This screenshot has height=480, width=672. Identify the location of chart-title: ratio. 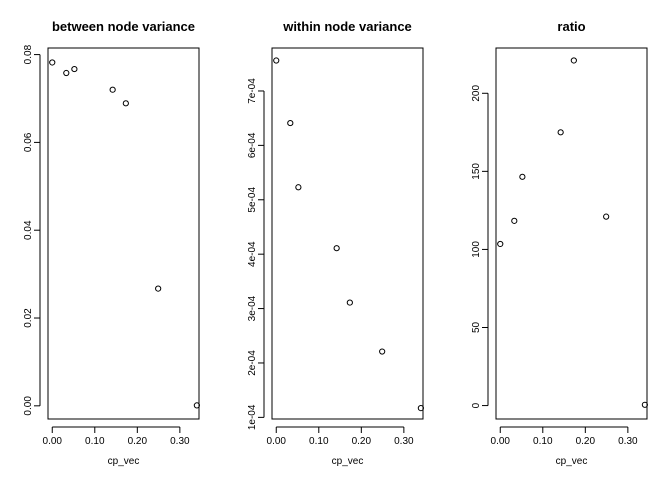
(571, 26).